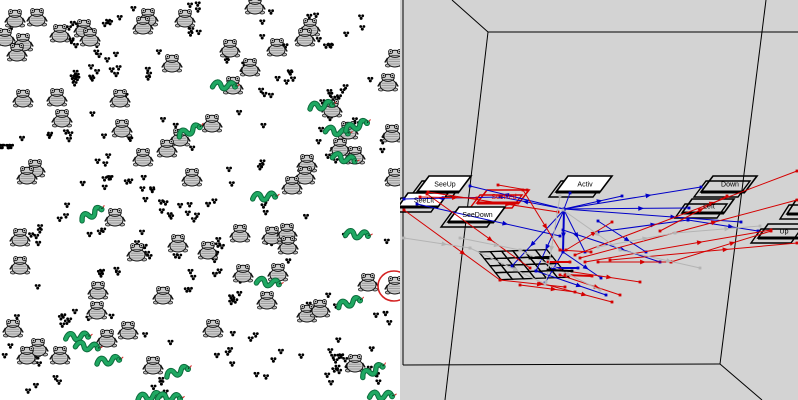  I want to click on plate-label-seered: SeeRed, so click(503, 197).